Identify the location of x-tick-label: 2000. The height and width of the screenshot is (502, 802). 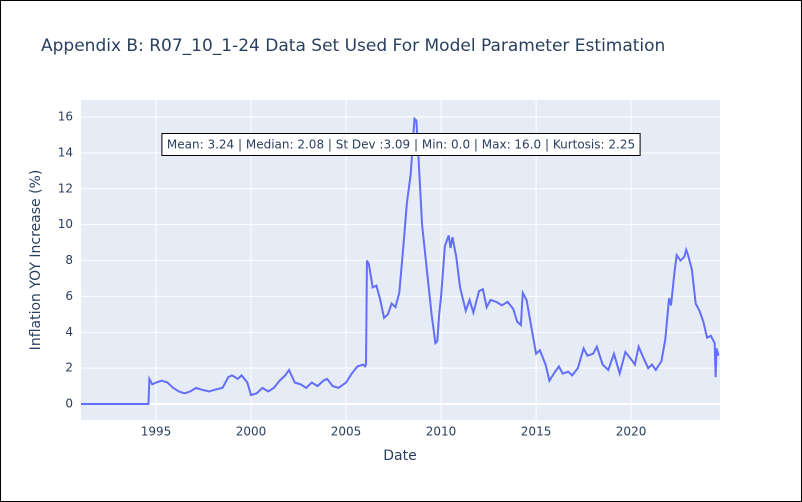
(251, 432).